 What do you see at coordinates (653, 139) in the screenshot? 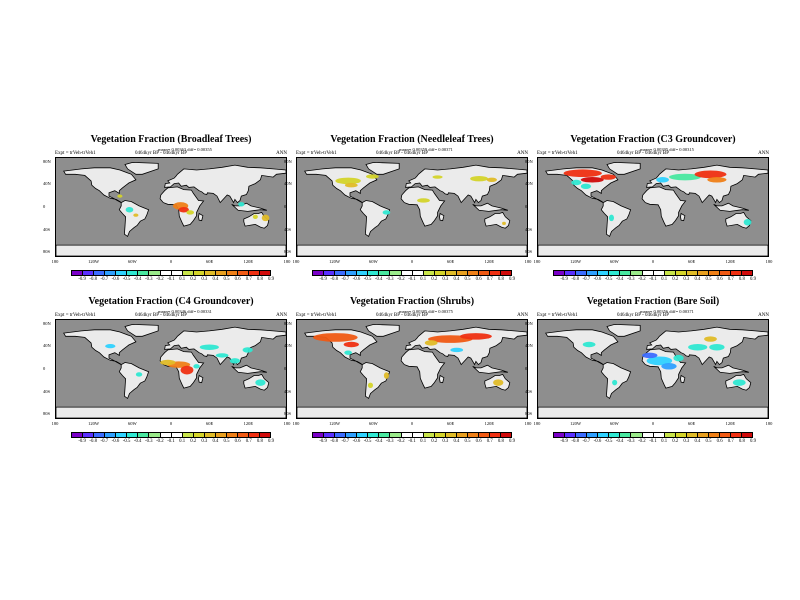
I see `panel-title: Vegetation Fraction (C3 Groundcover)` at bounding box center [653, 139].